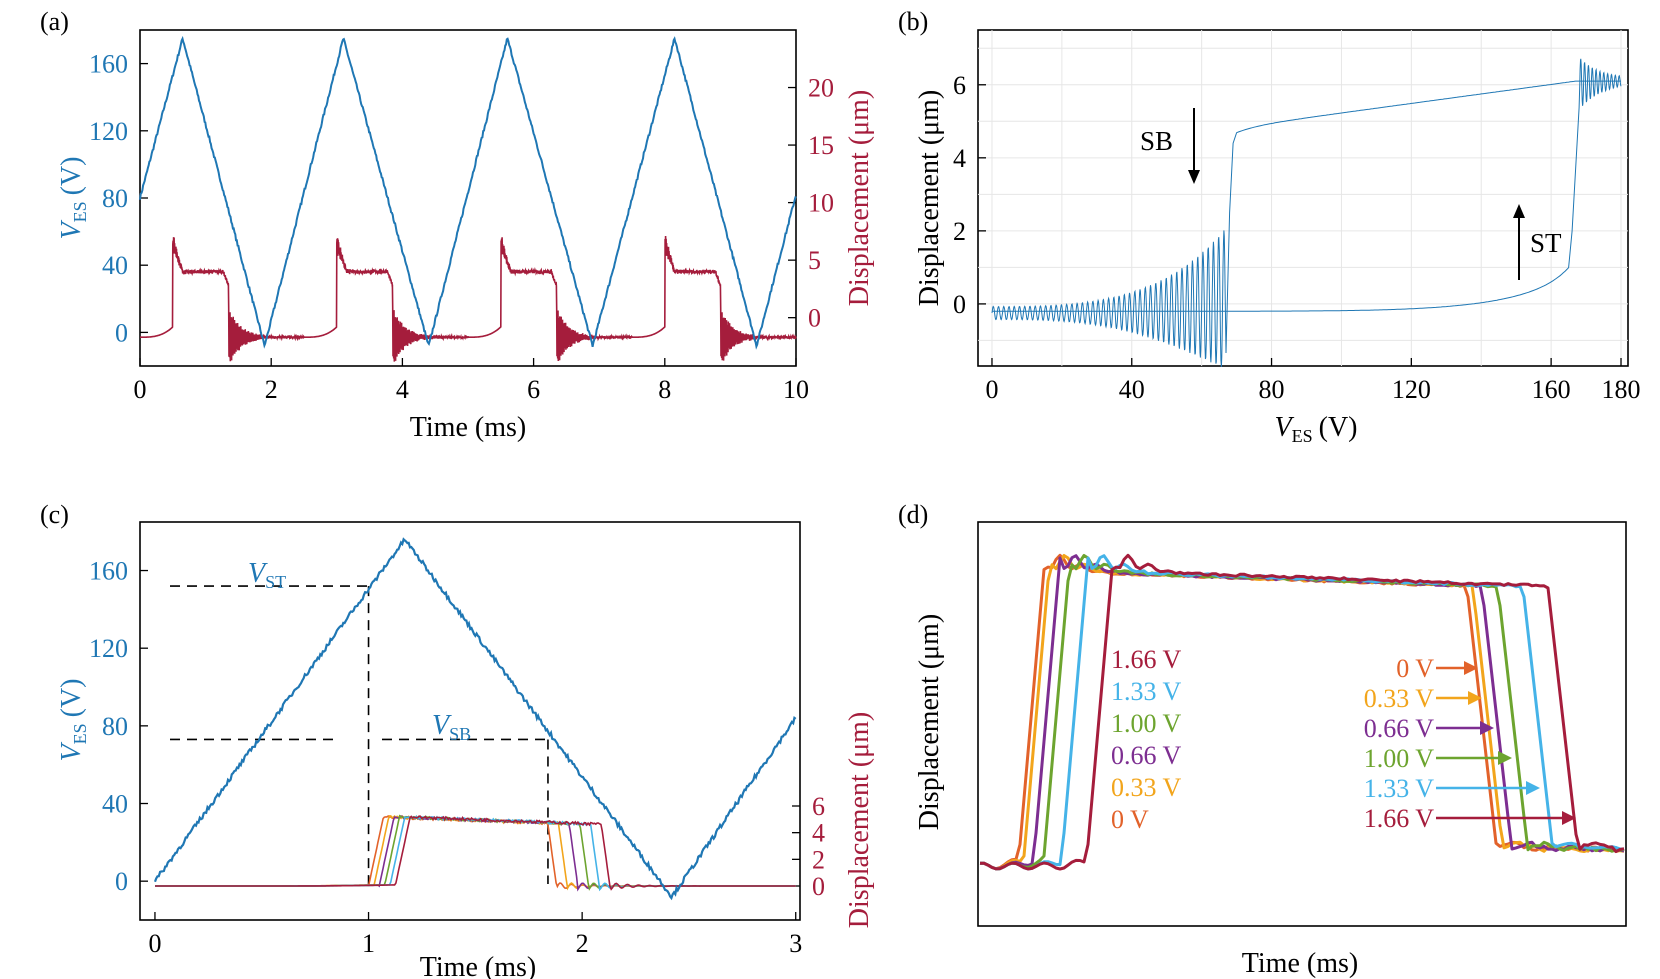 Image resolution: width=1660 pixels, height=979 pixels. I want to click on y-left-a-tick-label: 120, so click(108, 131).